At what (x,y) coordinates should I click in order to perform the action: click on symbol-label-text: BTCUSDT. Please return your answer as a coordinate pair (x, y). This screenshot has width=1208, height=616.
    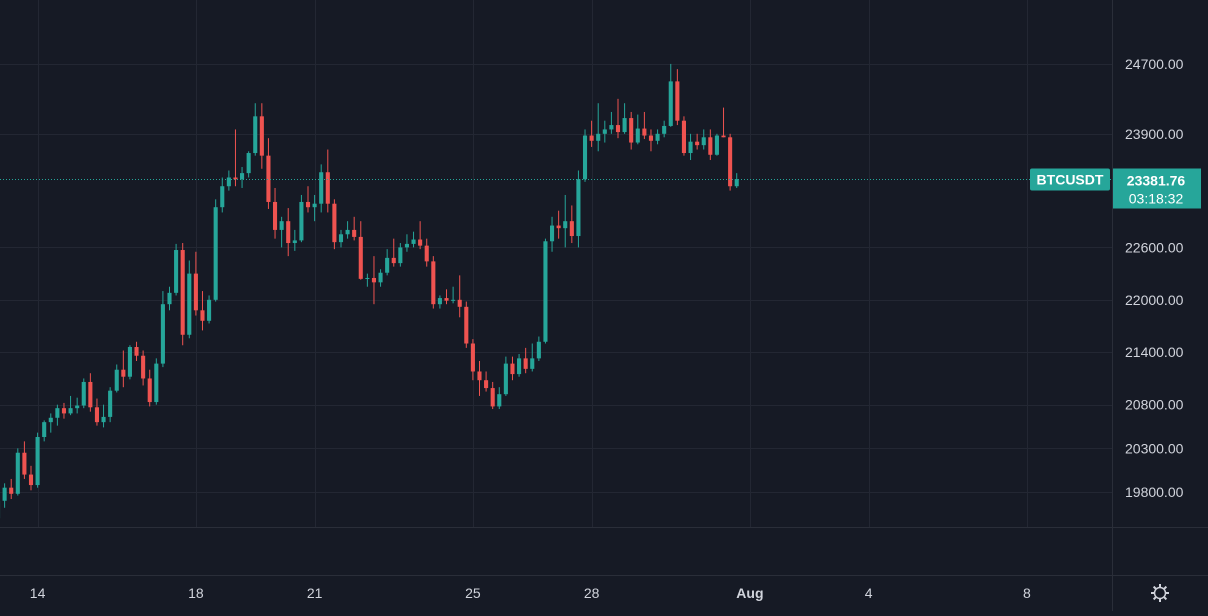
    Looking at the image, I should click on (1070, 180).